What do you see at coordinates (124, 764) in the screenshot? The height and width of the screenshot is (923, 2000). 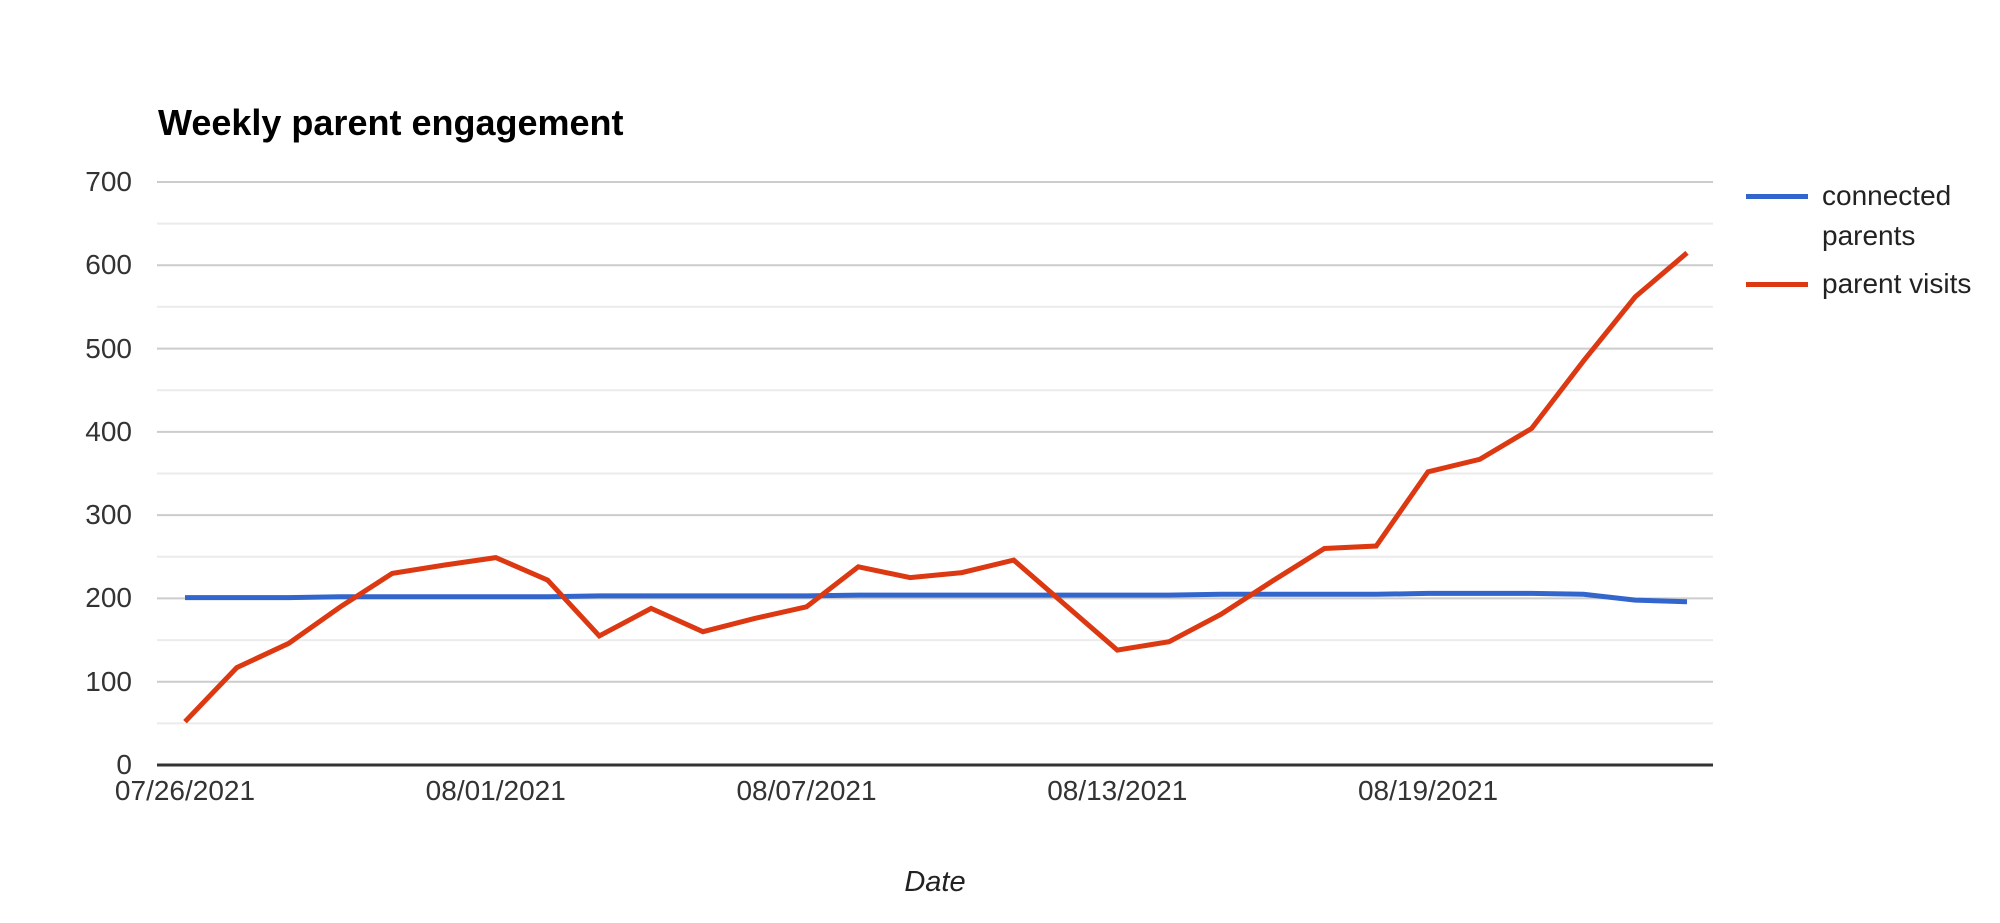 I see `y-axis-tick-label-0: 0` at bounding box center [124, 764].